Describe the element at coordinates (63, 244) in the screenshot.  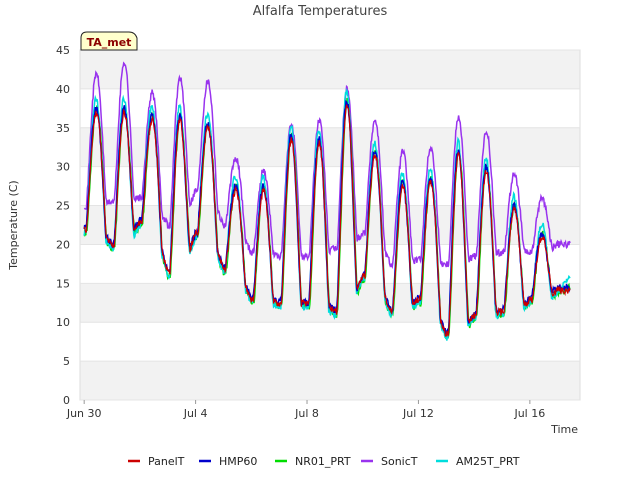
I see `y-tick-label: 20` at that location.